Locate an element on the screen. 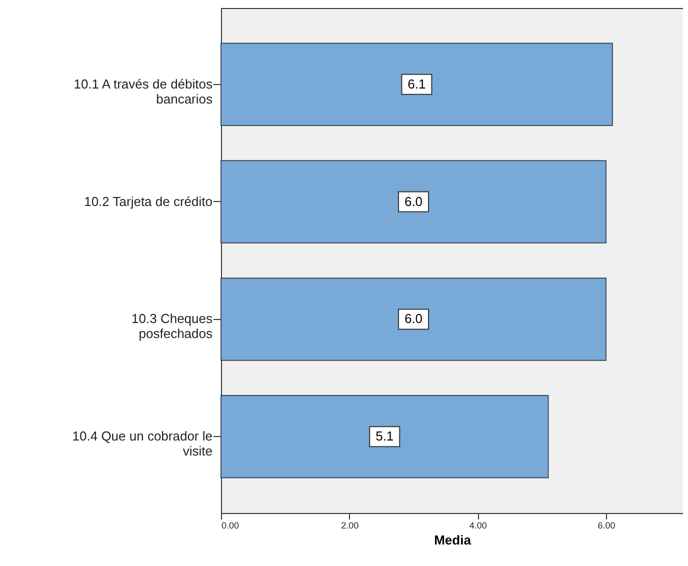  x-axis-title: Media is located at coordinates (453, 540).